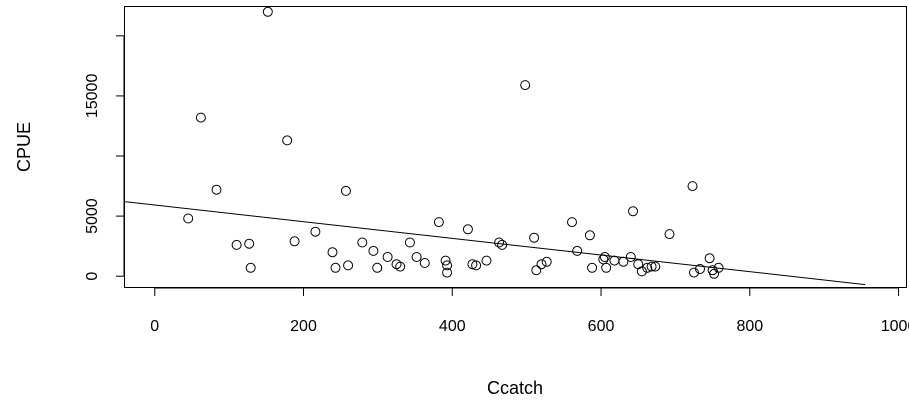 The height and width of the screenshot is (404, 909). I want to click on y-axis: 0 5000 15000, so click(104, 158).